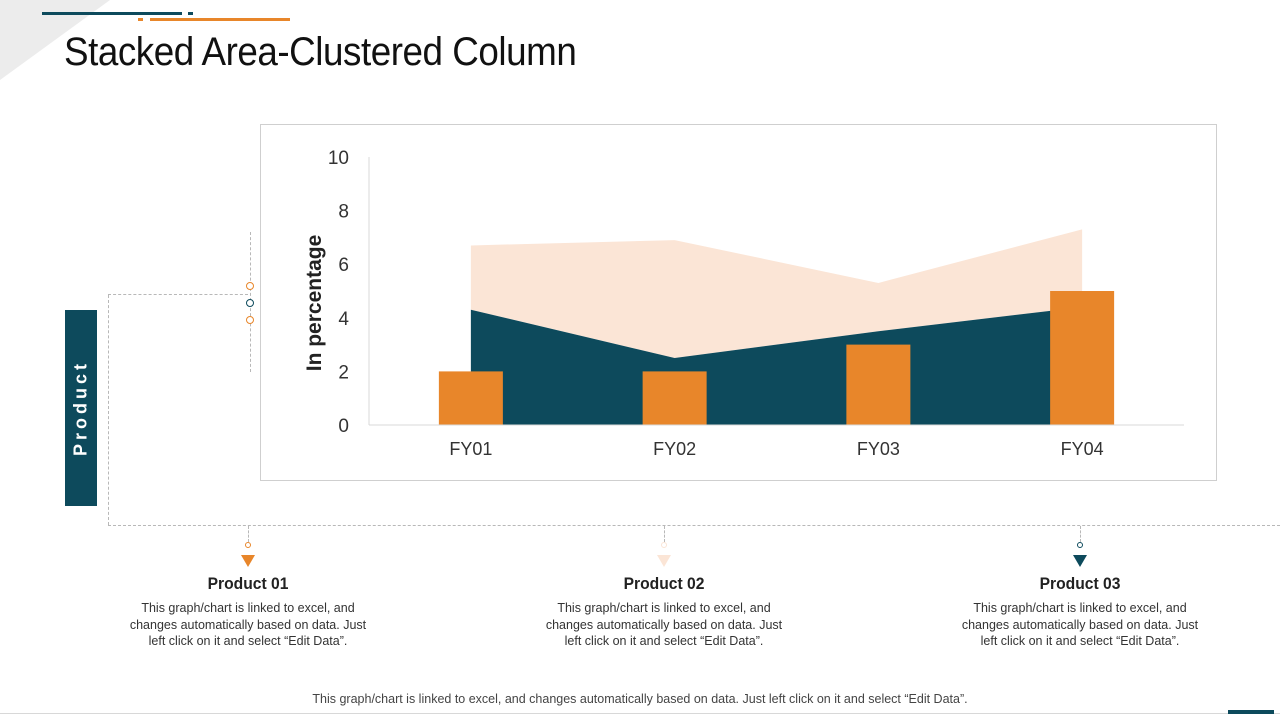 This screenshot has width=1280, height=720. What do you see at coordinates (343, 426) in the screenshot?
I see `y-tick-label: 0` at bounding box center [343, 426].